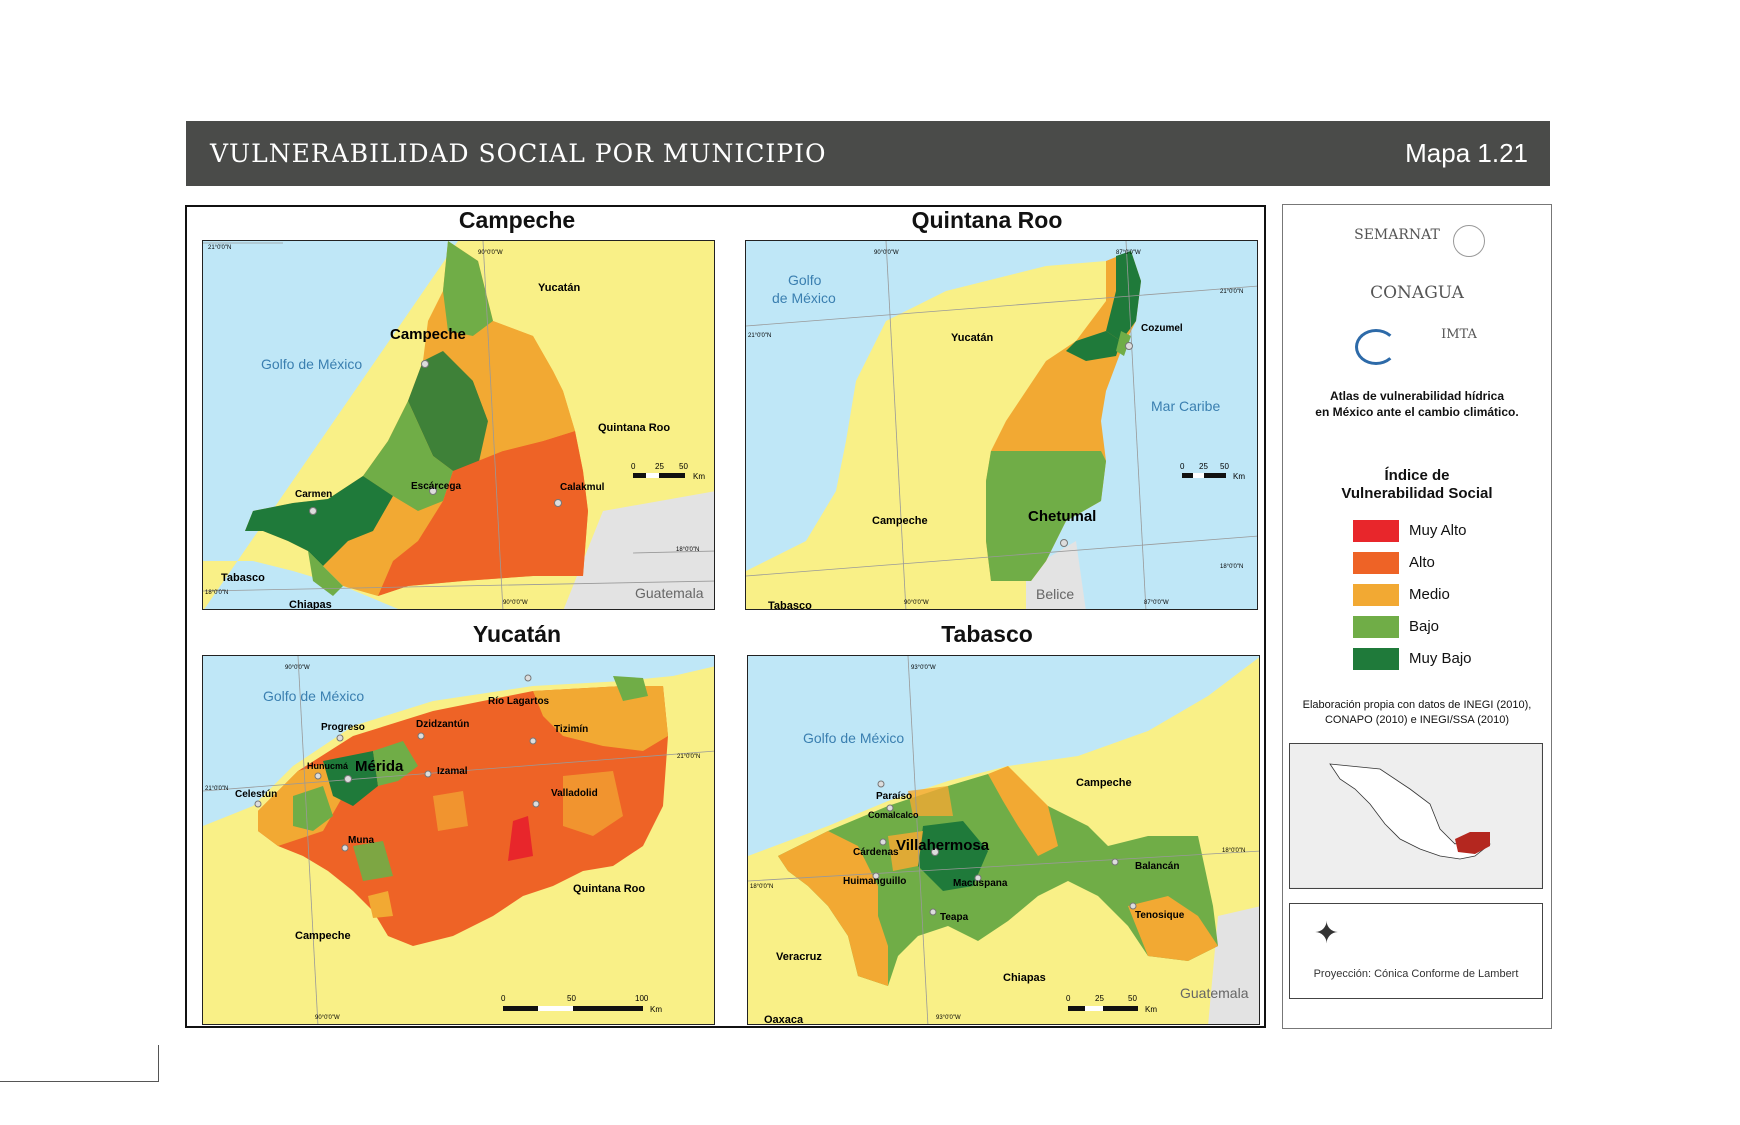  What do you see at coordinates (1459, 334) in the screenshot?
I see `imta-logo: IMTA` at bounding box center [1459, 334].